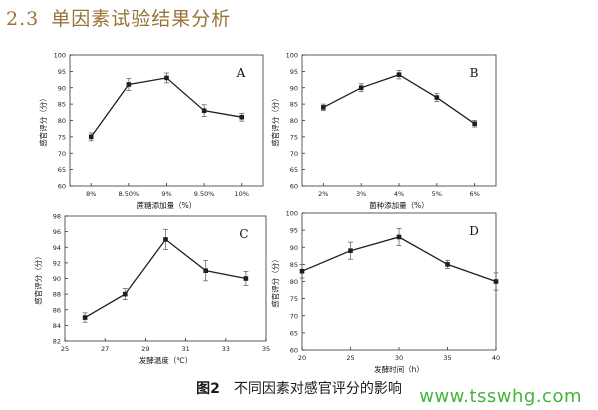  What do you see at coordinates (57, 310) in the screenshot?
I see `y-tick-label: 86` at bounding box center [57, 310].